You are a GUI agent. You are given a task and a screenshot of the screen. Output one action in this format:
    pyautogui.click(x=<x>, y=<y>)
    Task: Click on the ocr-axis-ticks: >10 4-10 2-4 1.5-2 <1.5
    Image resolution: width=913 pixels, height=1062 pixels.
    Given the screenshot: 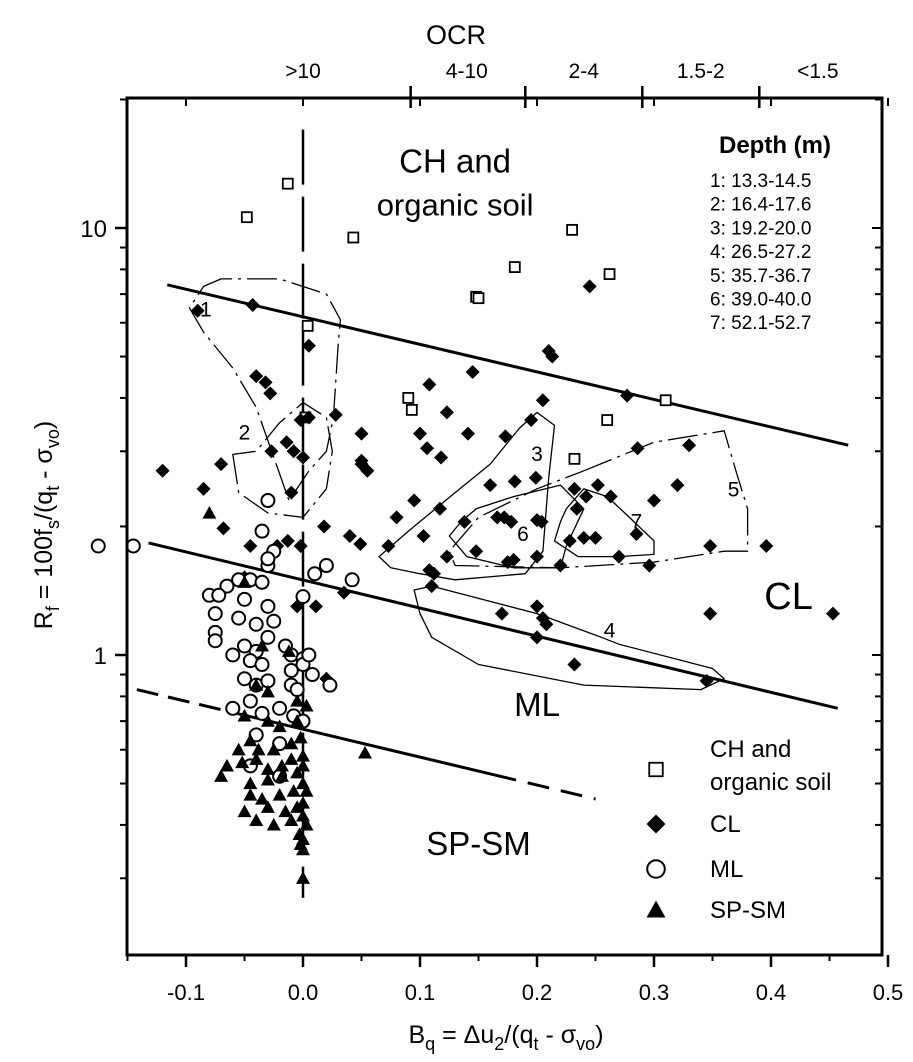 What is the action you would take?
    pyautogui.click(x=562, y=84)
    